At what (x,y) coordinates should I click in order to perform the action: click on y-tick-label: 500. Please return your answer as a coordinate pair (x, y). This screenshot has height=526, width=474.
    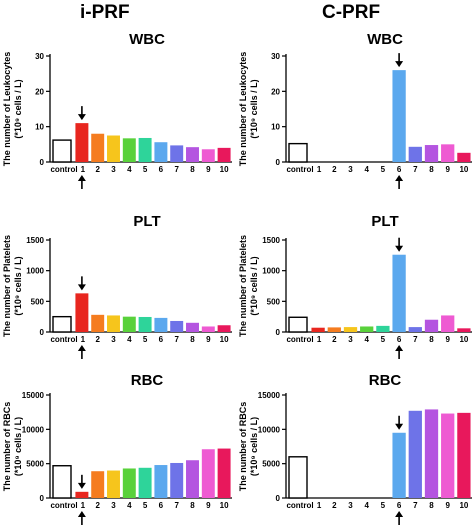
    Looking at the image, I should click on (274, 301).